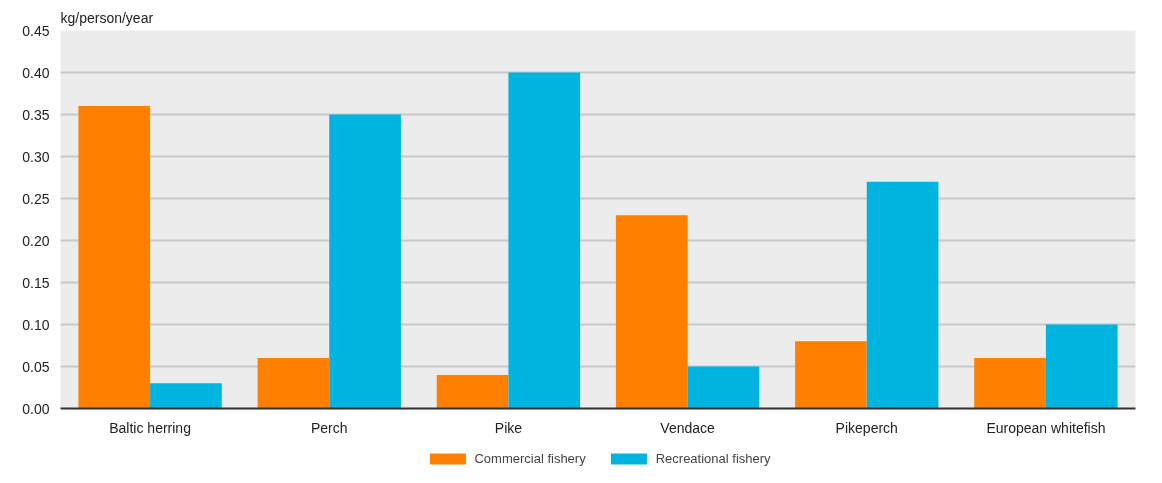  I want to click on x-tick-label: European whitefish, so click(1046, 427).